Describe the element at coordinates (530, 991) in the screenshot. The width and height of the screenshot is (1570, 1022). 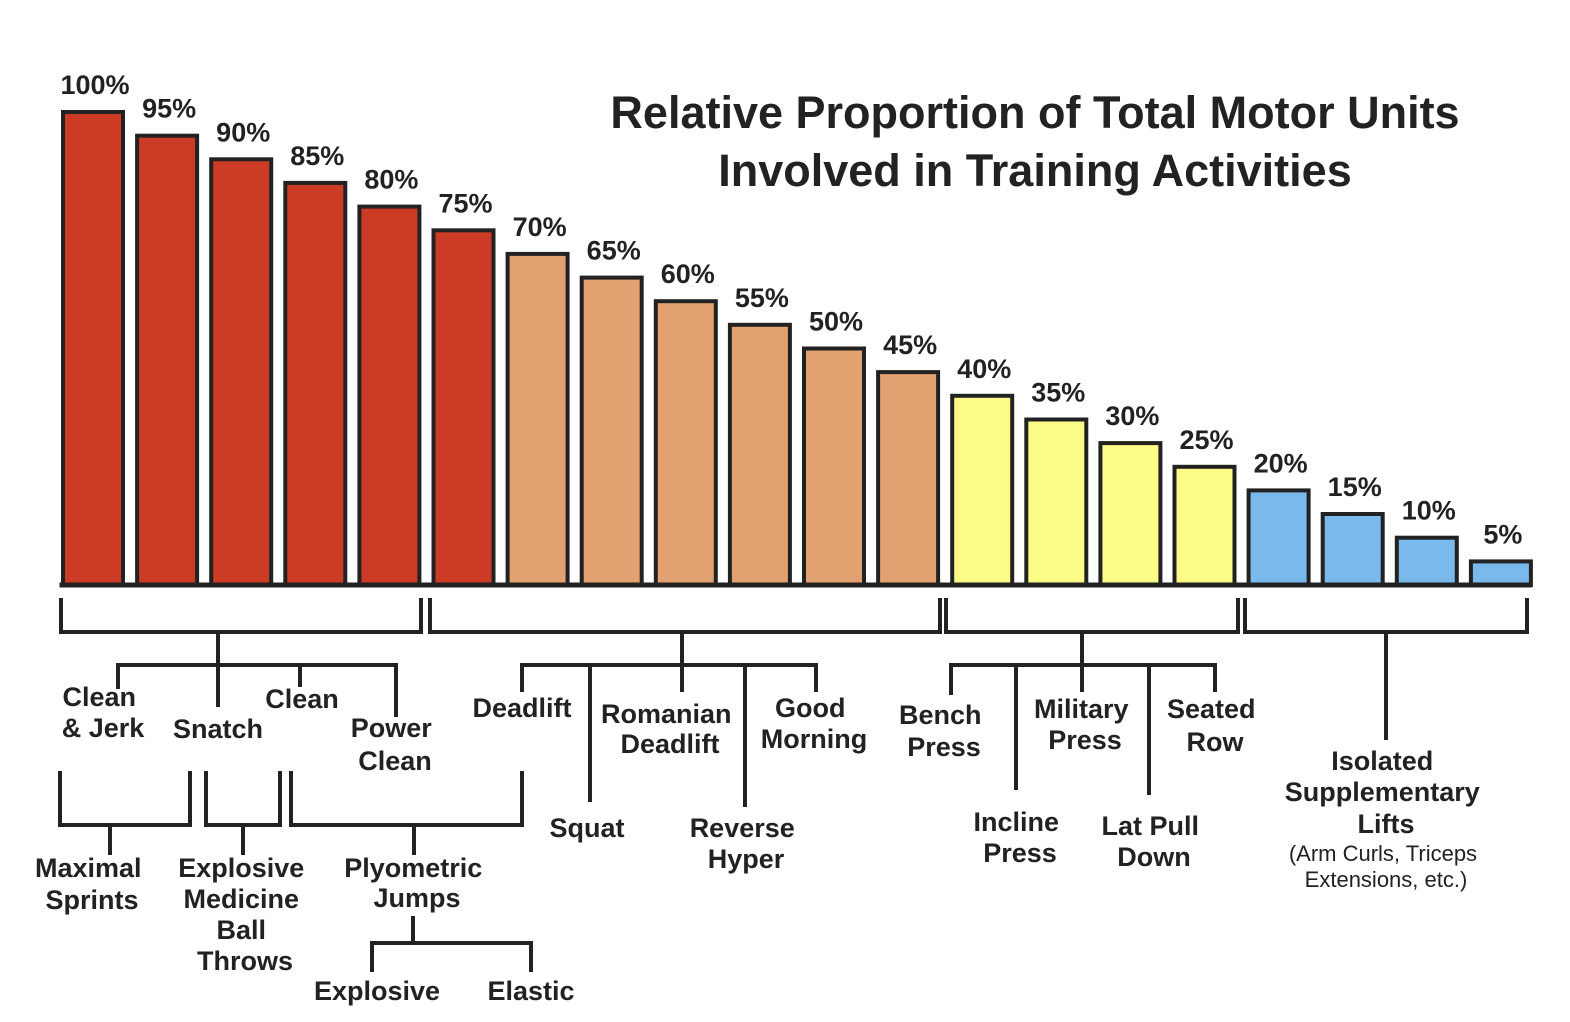
I see `label-elastic: Elastic` at that location.